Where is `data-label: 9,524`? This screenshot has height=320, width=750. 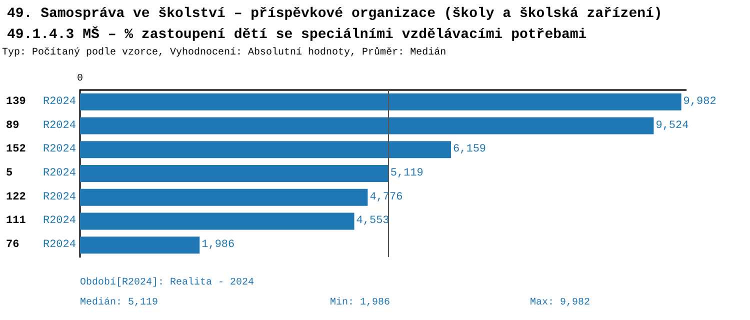
data-label: 9,524 is located at coordinates (673, 126).